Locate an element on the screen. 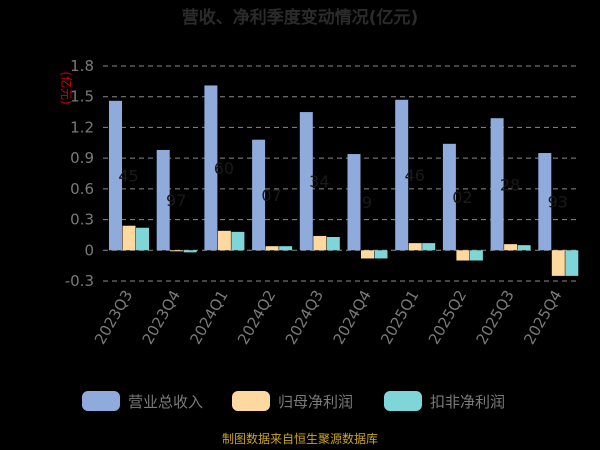 The image size is (600, 450). bar-1-2025Q1 is located at coordinates (402, 175).